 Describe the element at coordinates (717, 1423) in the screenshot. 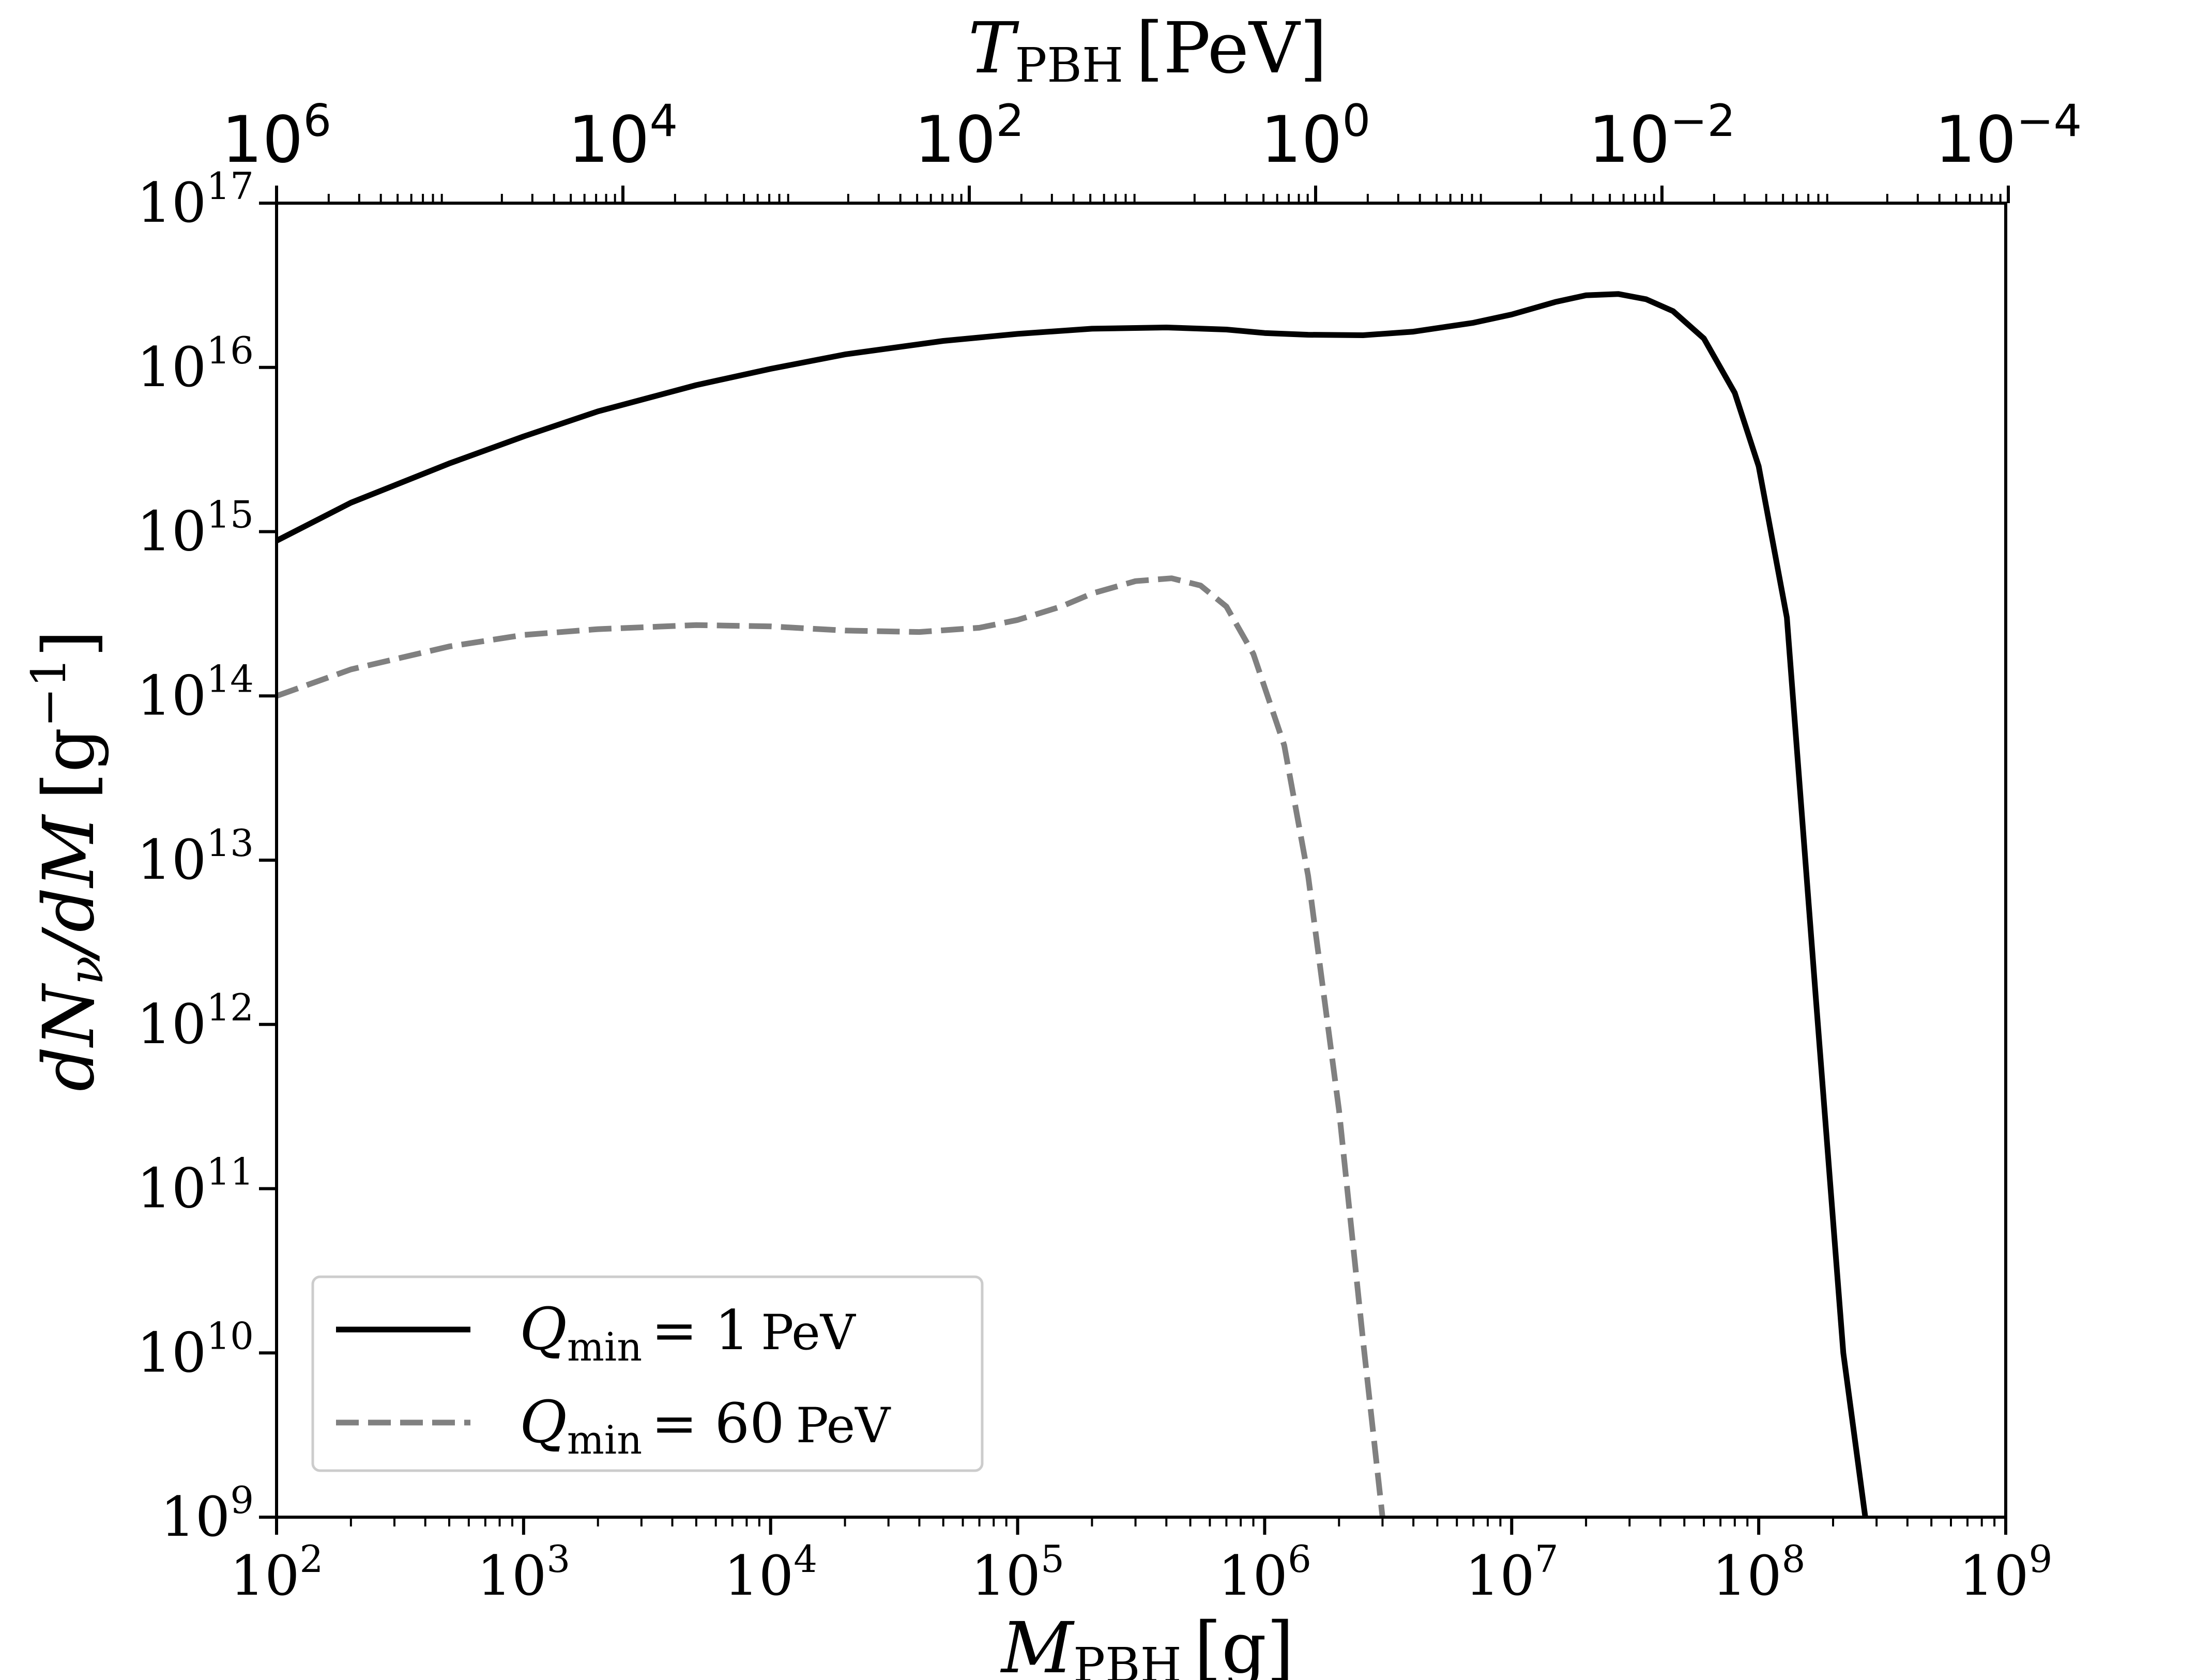

I see `legend-2-equals: = 60` at that location.